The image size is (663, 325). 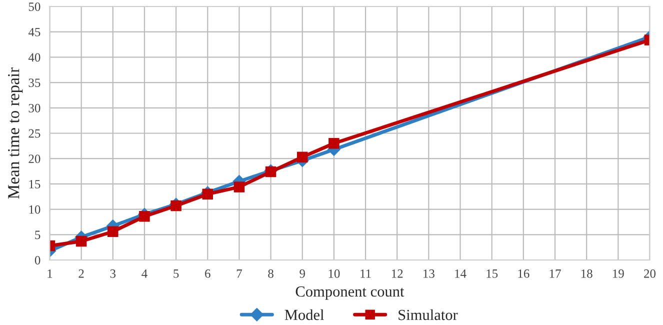 I want to click on x-tick-label: 9, so click(x=302, y=273).